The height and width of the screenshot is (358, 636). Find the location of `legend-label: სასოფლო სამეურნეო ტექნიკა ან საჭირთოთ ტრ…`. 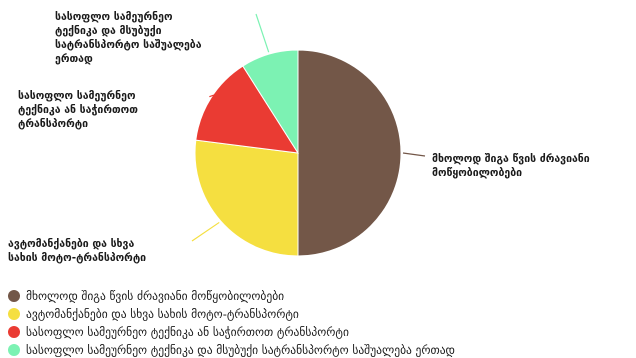

legend-label: სასოფლო სამეურნეო ტექნიკა ან საჭირთოთ ტრ… is located at coordinates (187, 331).